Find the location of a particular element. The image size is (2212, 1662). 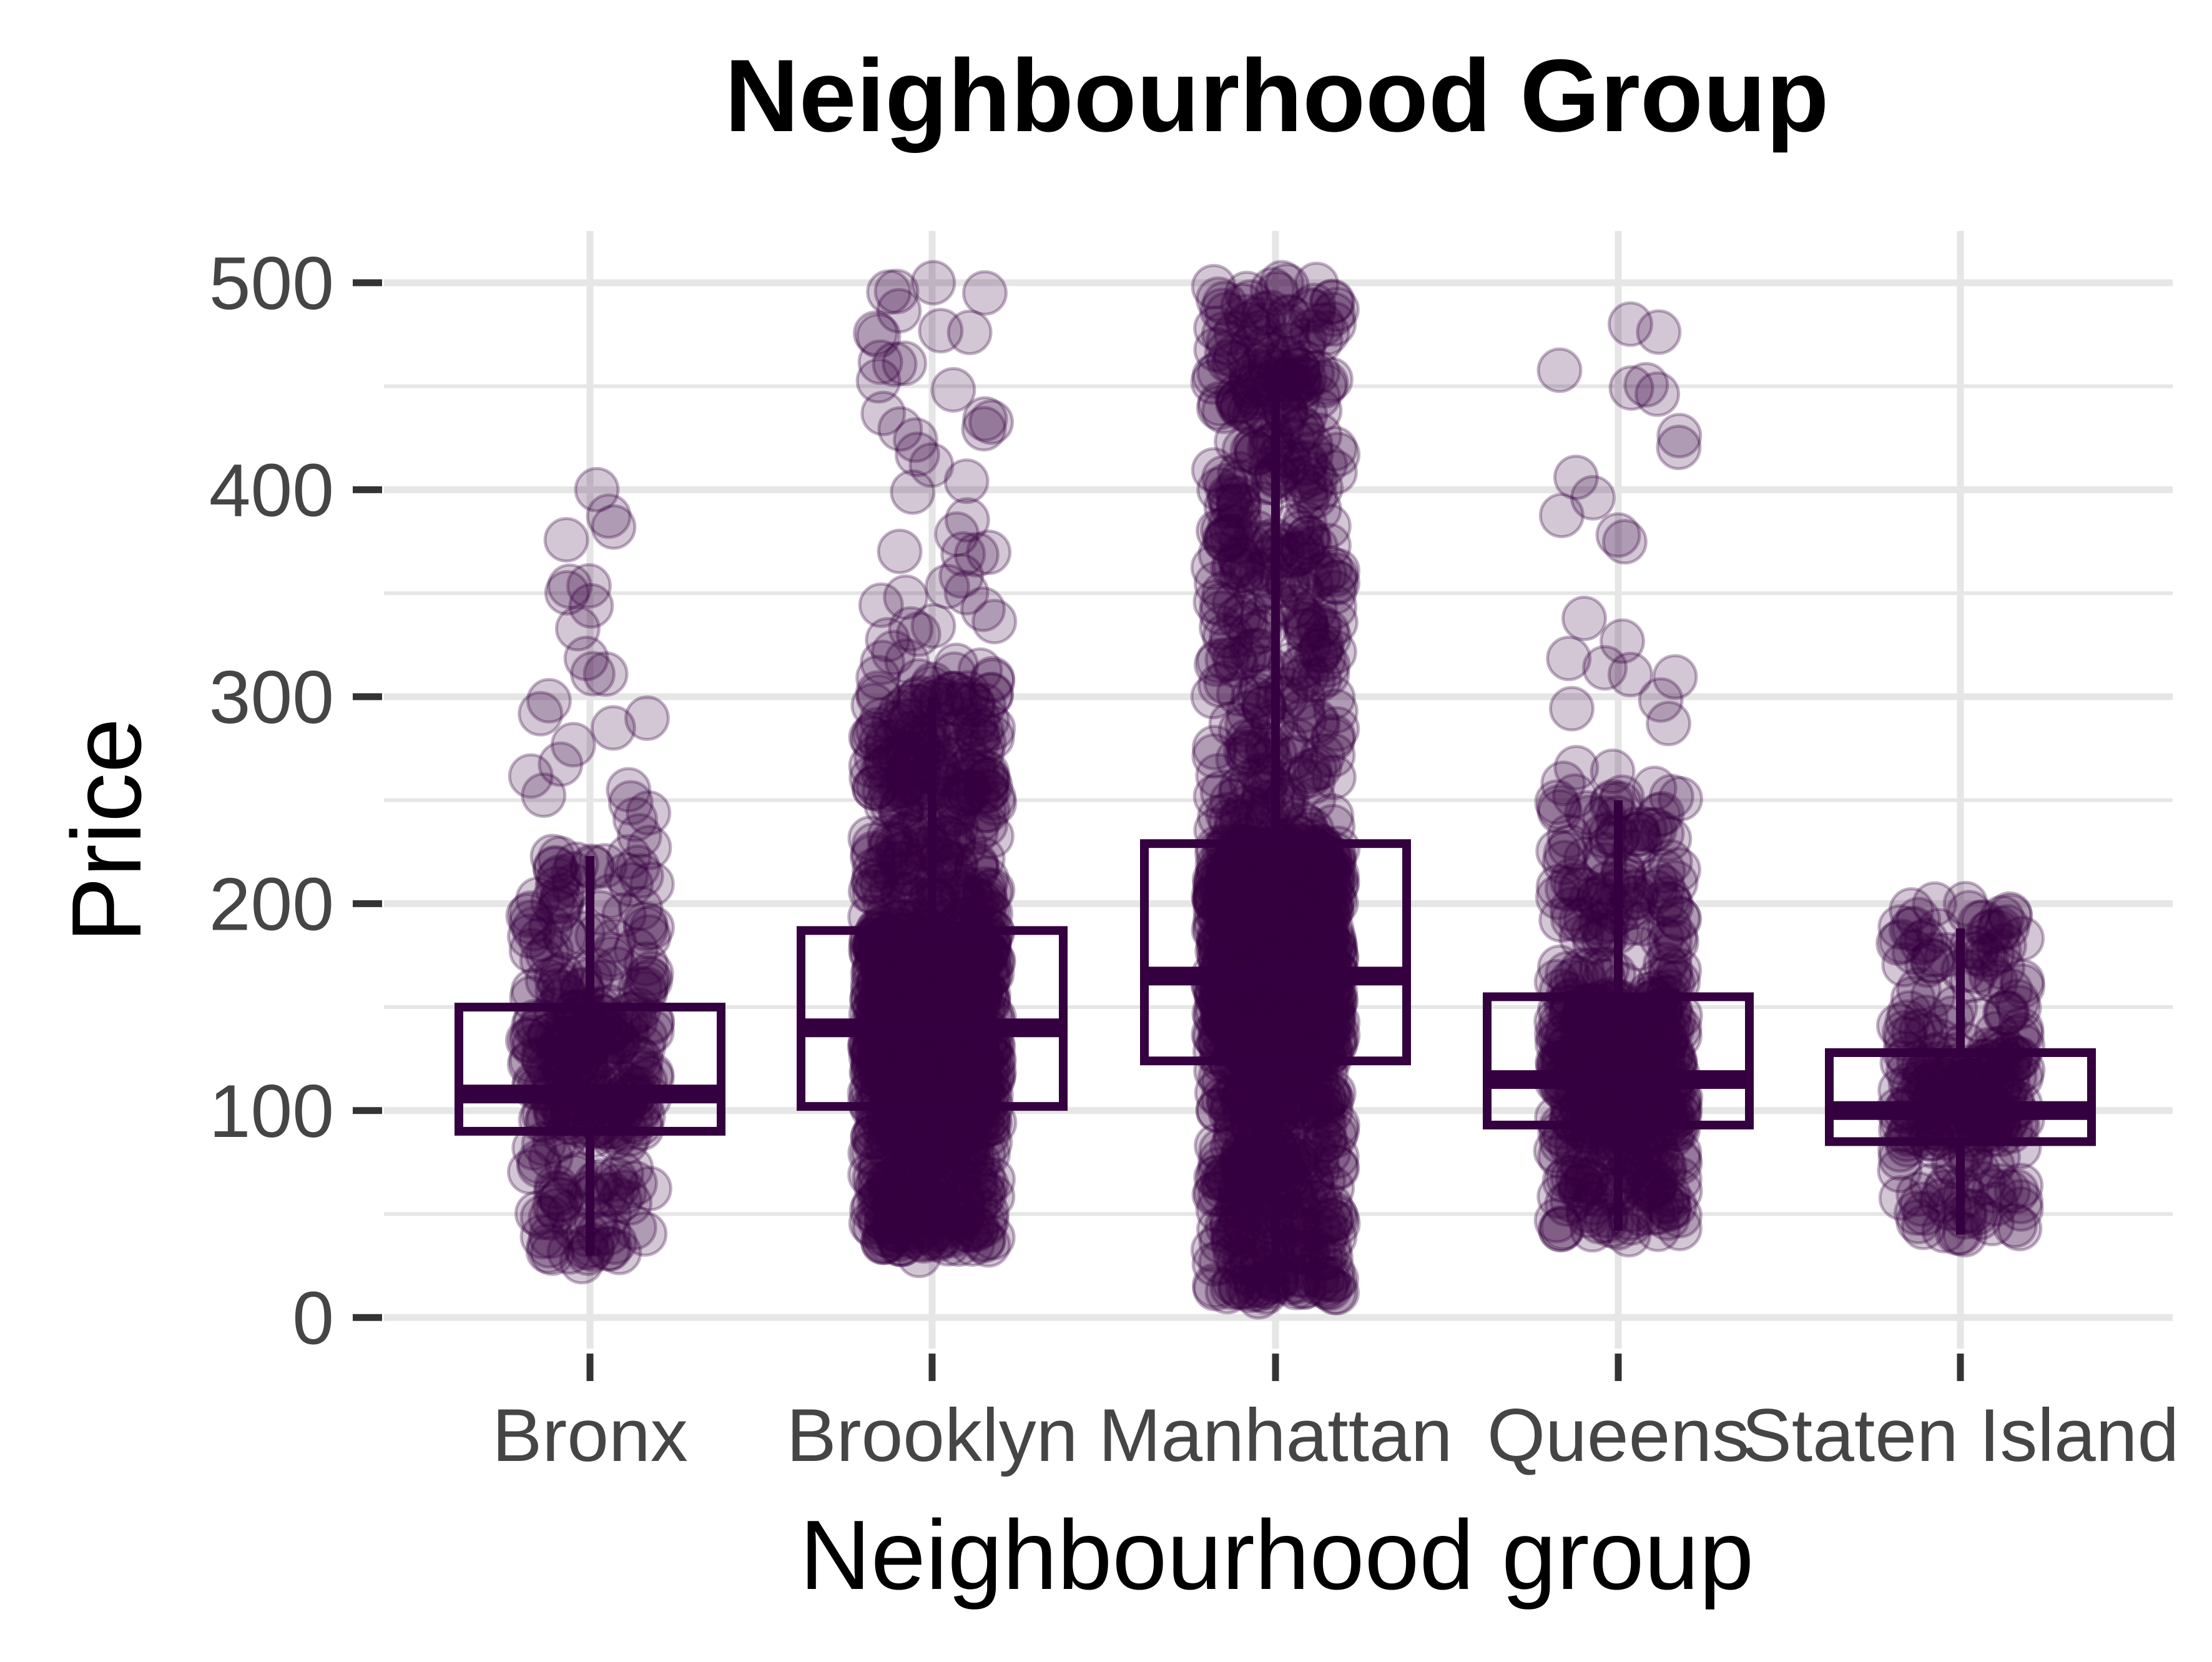

y-tick-label: 400 is located at coordinates (271, 490).